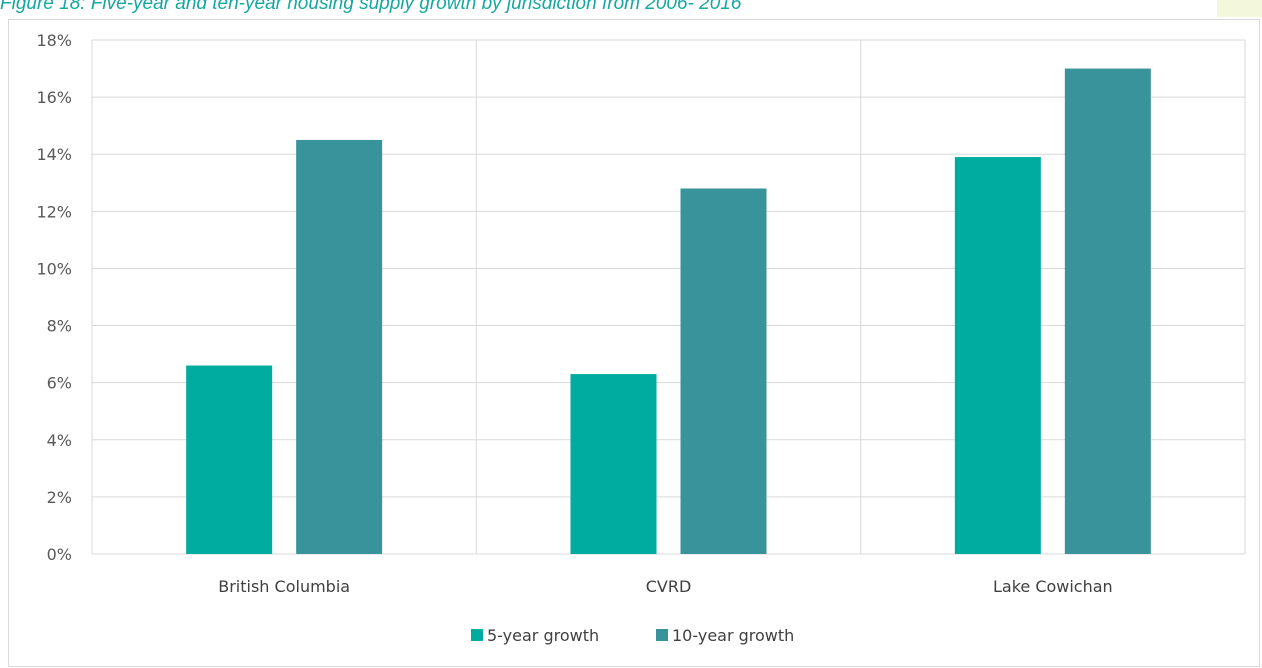  I want to click on y-tick-label: 0%, so click(59, 554).